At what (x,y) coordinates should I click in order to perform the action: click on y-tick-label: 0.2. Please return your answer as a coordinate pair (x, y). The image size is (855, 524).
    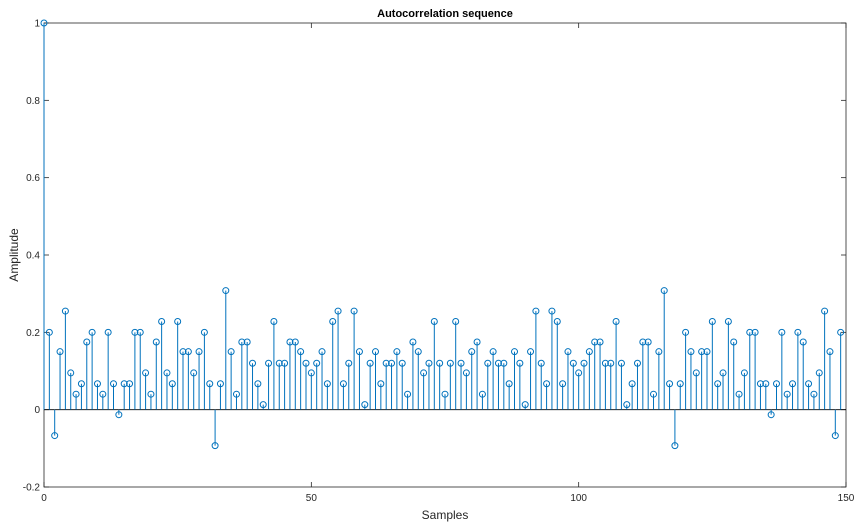
    Looking at the image, I should click on (33, 333).